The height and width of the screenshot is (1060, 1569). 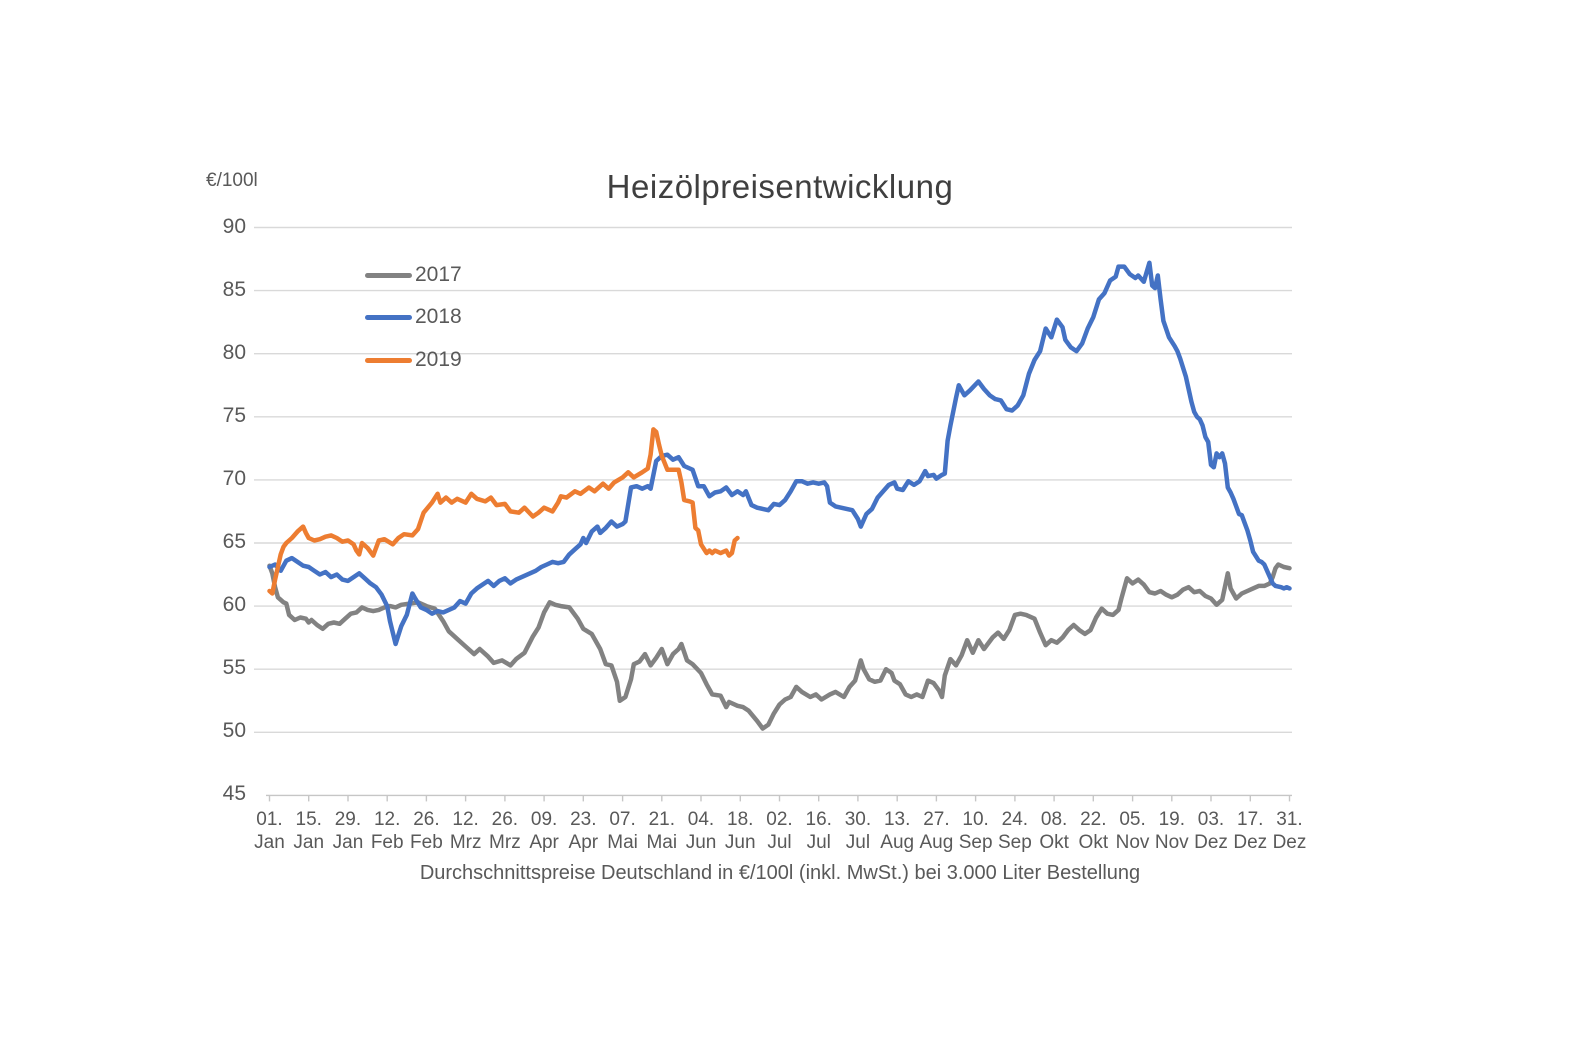 I want to click on legend-label-2017: 2017, so click(x=438, y=274).